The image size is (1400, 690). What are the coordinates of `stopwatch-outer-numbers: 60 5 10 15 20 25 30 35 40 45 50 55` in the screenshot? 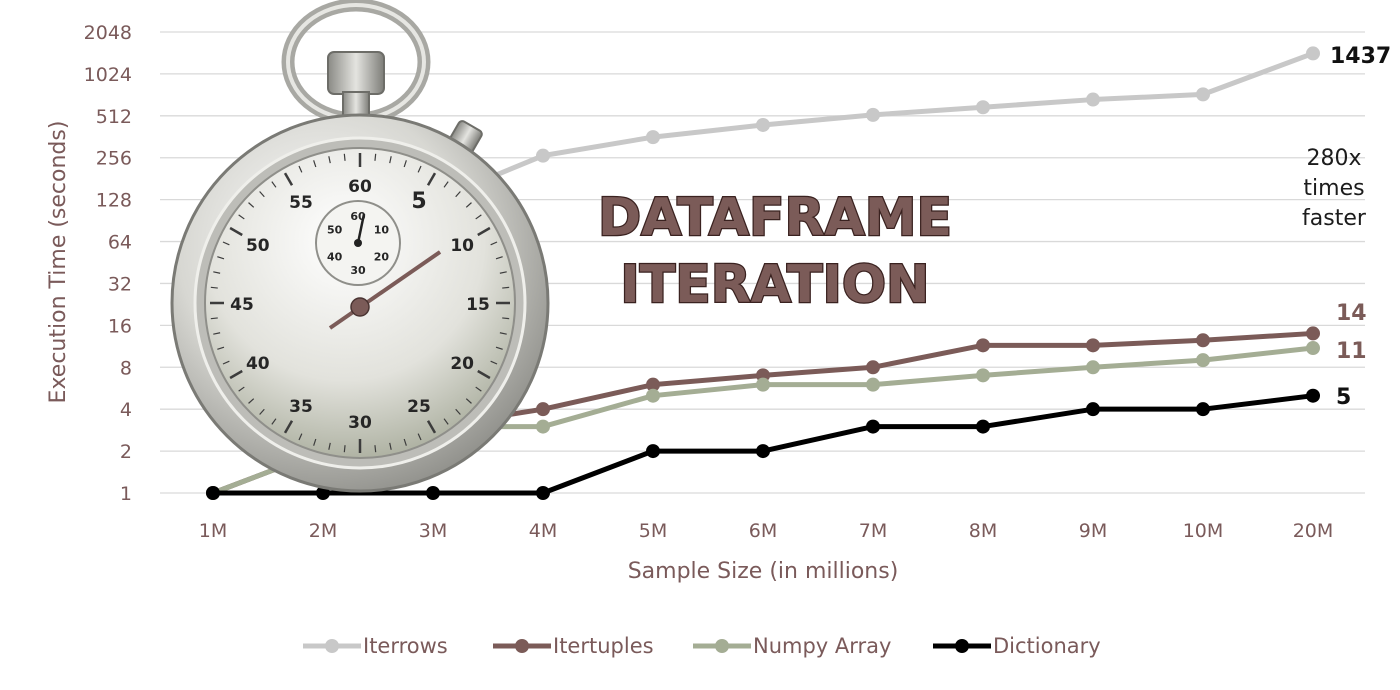 It's located at (360, 305).